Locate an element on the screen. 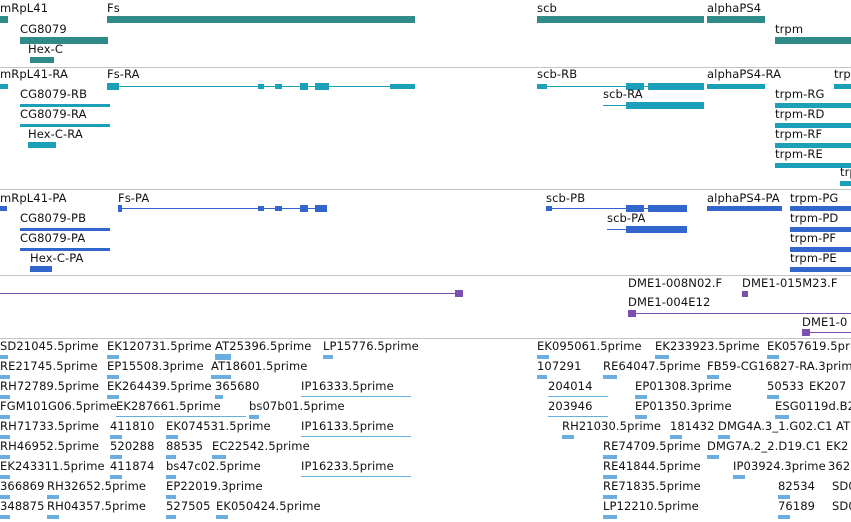 The width and height of the screenshot is (851, 522). est-label: RE21745.5prime is located at coordinates (49, 366).